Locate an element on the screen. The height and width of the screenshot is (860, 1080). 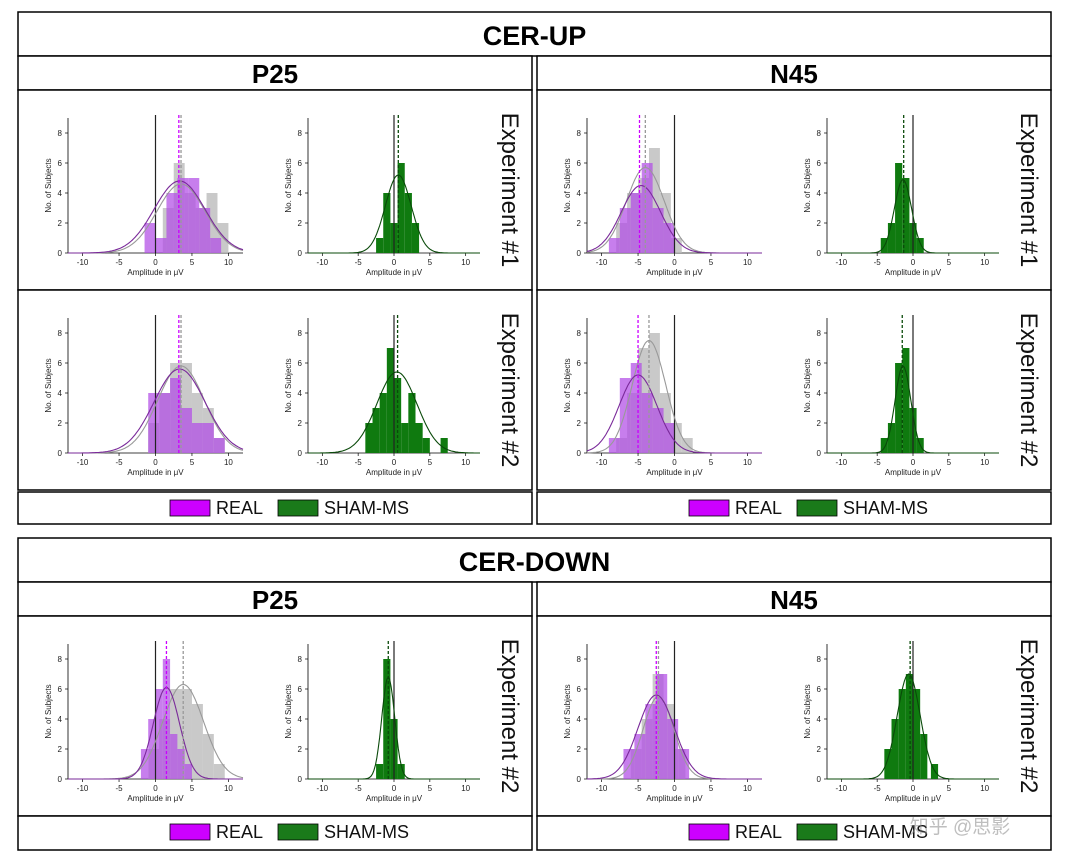
experiment-label: Experiment #1 is located at coordinates (1028, 190).